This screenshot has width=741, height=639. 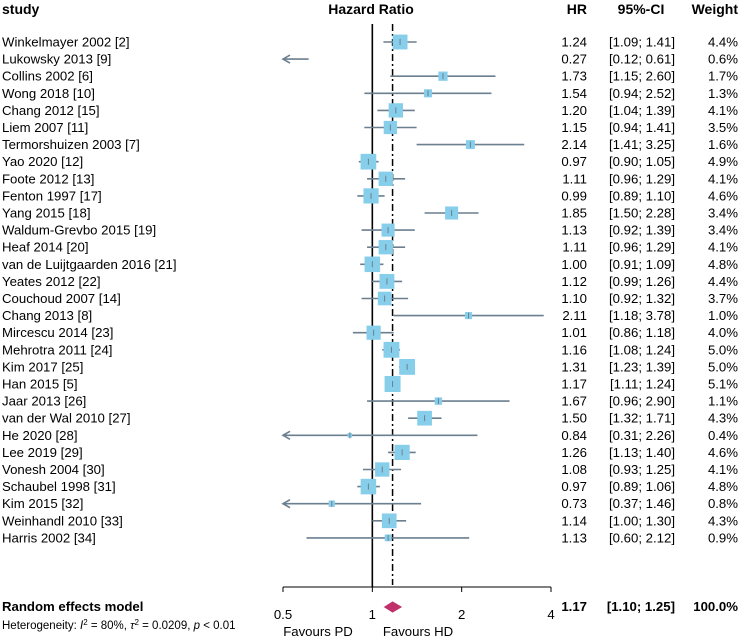 What do you see at coordinates (42, 366) in the screenshot?
I see `study-label: Kim 2017 [25]` at bounding box center [42, 366].